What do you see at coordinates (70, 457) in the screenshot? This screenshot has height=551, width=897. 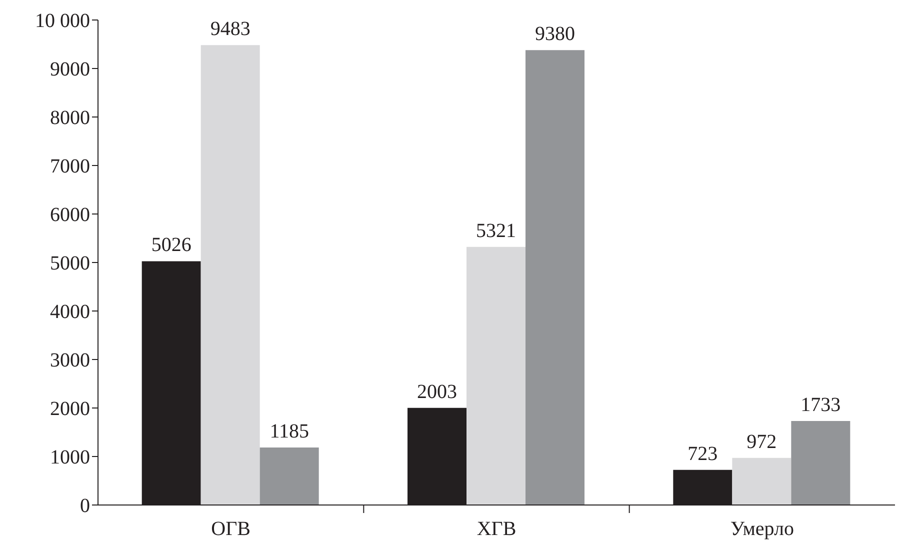 I see `y-tick-label: 1000` at bounding box center [70, 457].